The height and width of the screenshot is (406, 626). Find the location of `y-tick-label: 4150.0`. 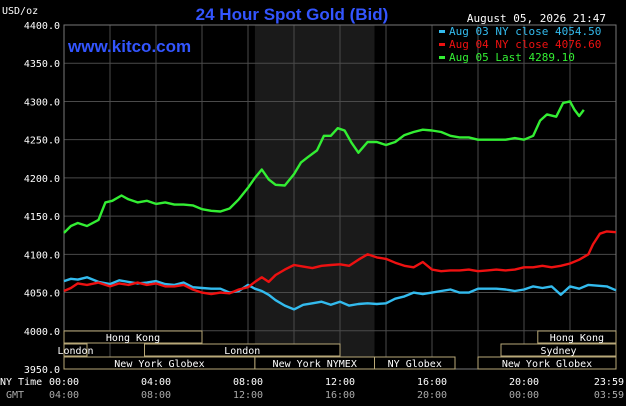

y-tick-label: 4150.0 is located at coordinates (42, 217).